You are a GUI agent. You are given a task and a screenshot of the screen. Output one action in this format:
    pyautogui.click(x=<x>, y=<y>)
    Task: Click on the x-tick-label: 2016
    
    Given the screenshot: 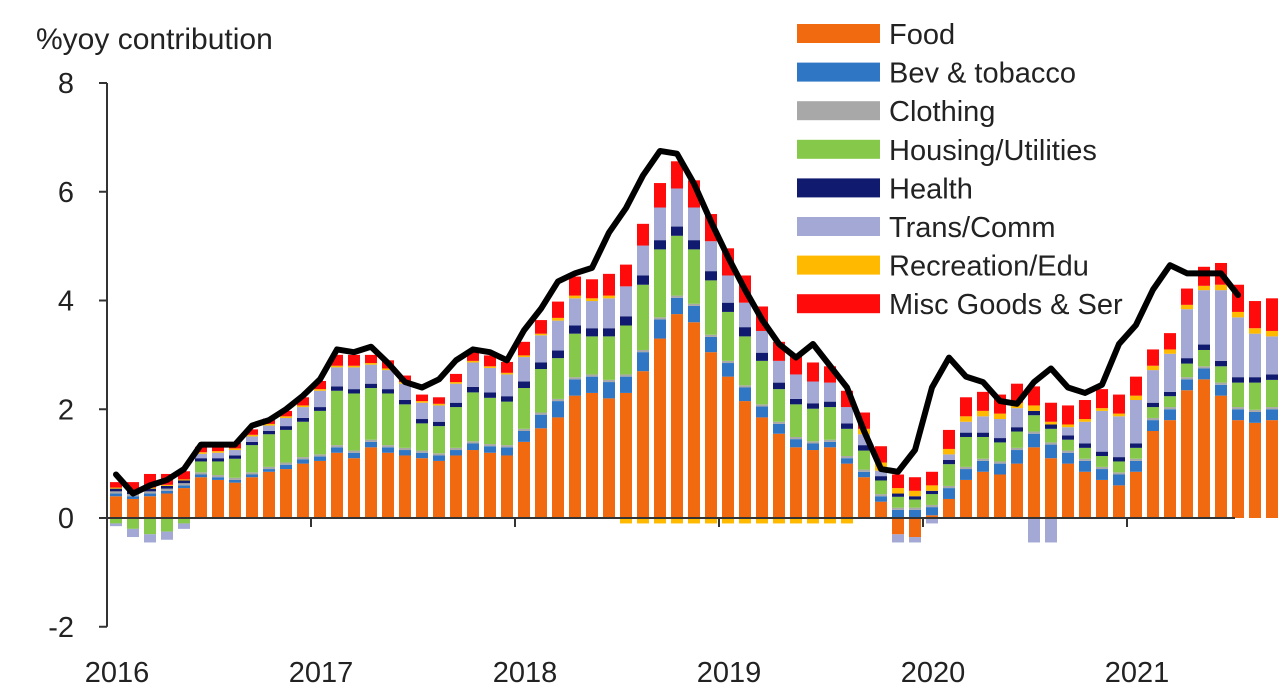 What is the action you would take?
    pyautogui.click(x=117, y=673)
    